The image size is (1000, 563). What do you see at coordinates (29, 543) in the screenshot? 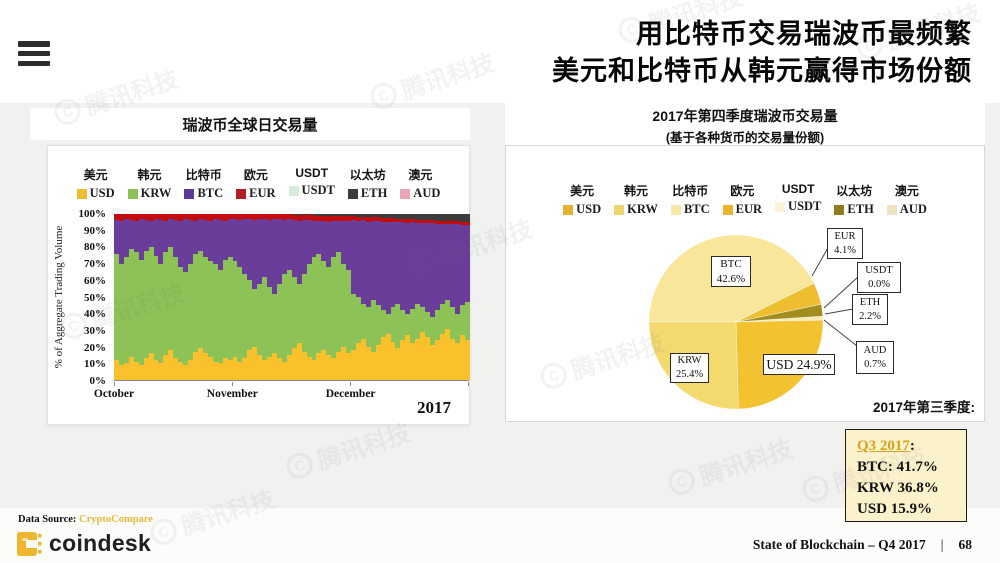
I see `coindesk-icon` at bounding box center [29, 543].